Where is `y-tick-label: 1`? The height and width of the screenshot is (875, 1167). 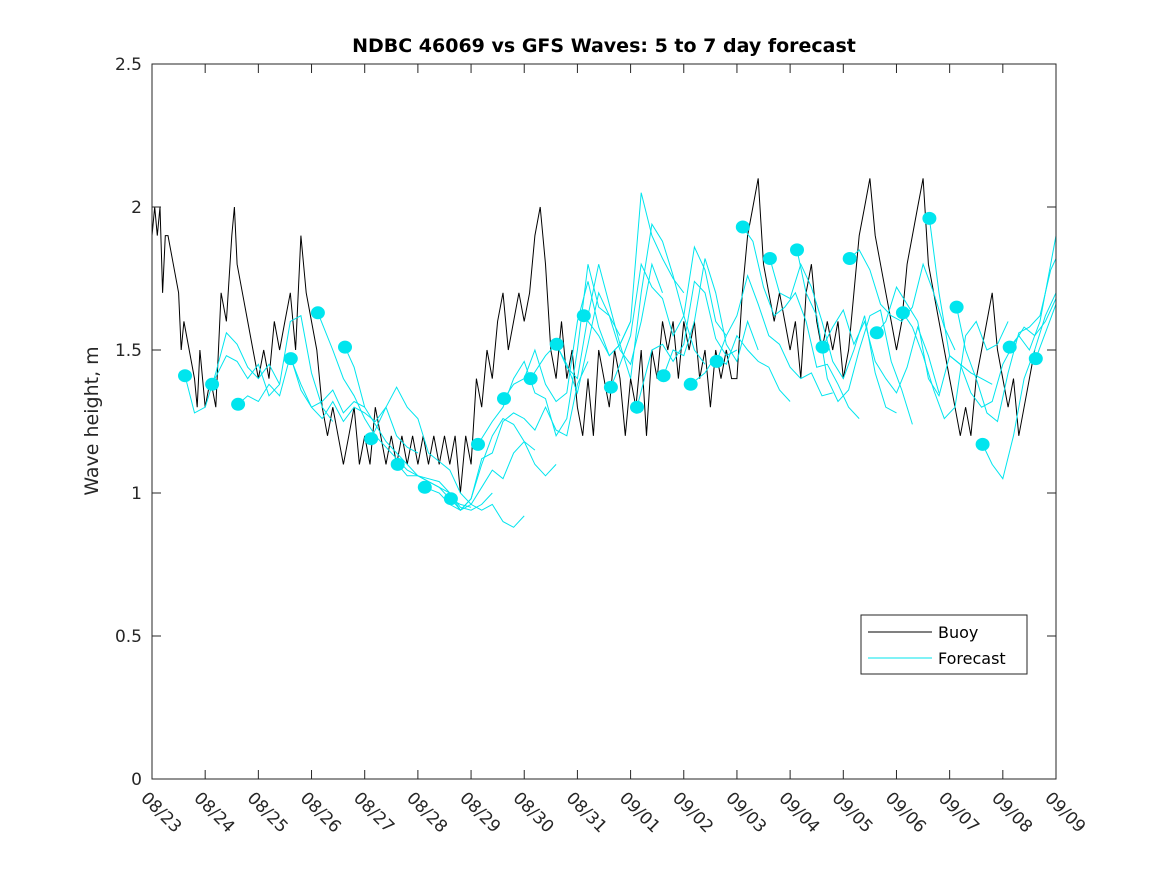
y-tick-label: 1 is located at coordinates (136, 494).